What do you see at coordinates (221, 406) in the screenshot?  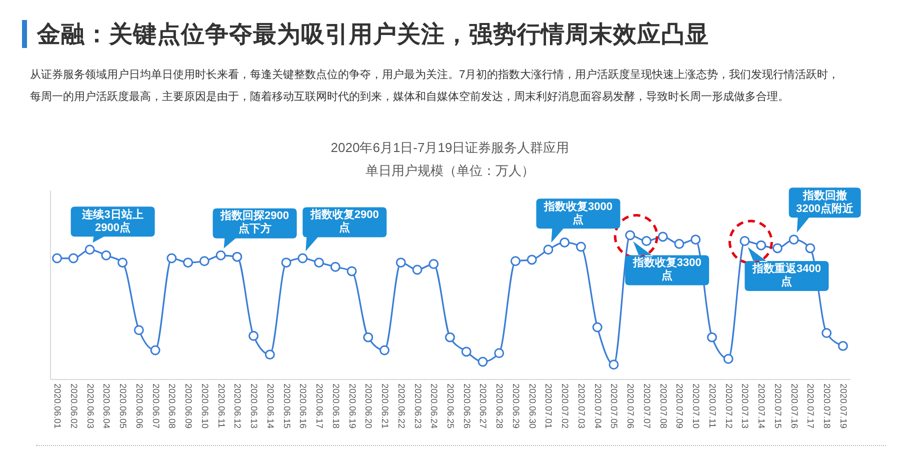 I see `x-tick-label: 2020.06.11` at bounding box center [221, 406].